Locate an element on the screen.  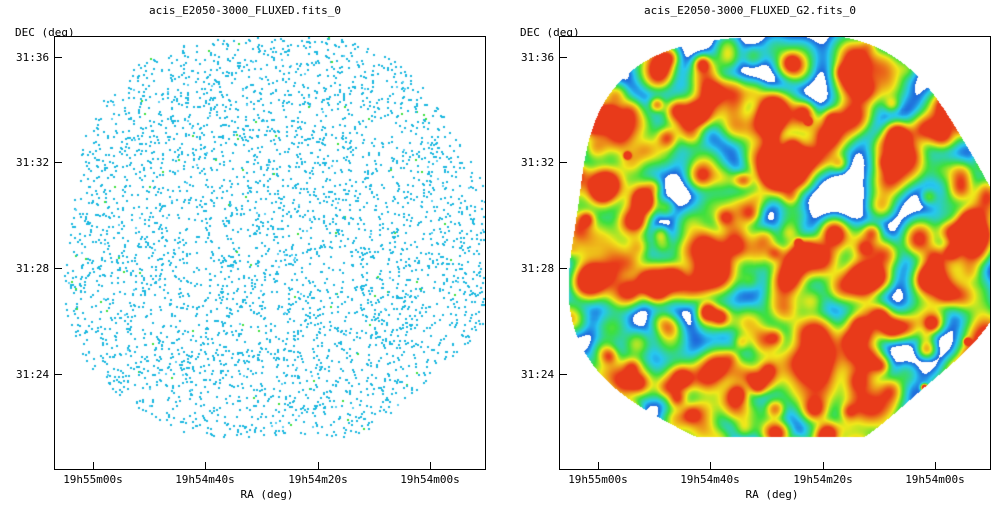
right-image-title: acis_E2050-3000_FLUXED_G2.fits_0 is located at coordinates (750, 10).